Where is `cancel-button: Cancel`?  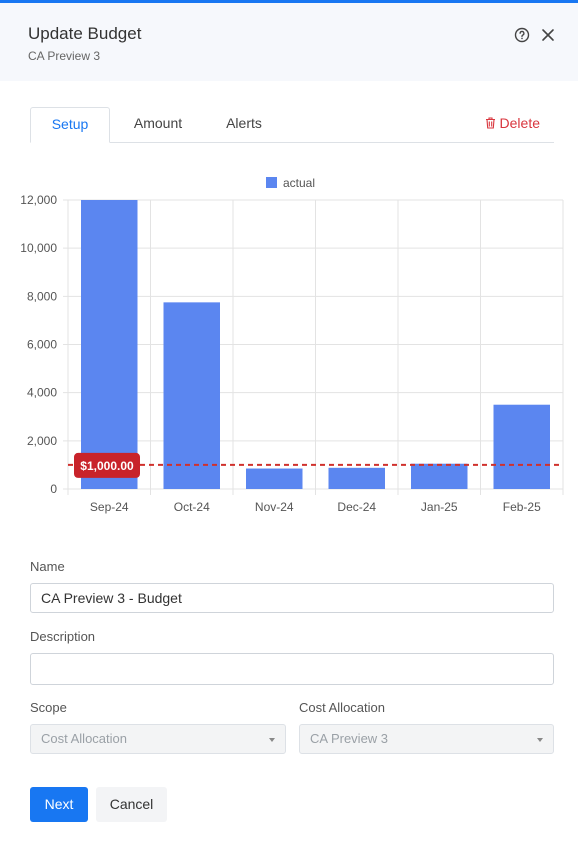
cancel-button: Cancel is located at coordinates (131, 804).